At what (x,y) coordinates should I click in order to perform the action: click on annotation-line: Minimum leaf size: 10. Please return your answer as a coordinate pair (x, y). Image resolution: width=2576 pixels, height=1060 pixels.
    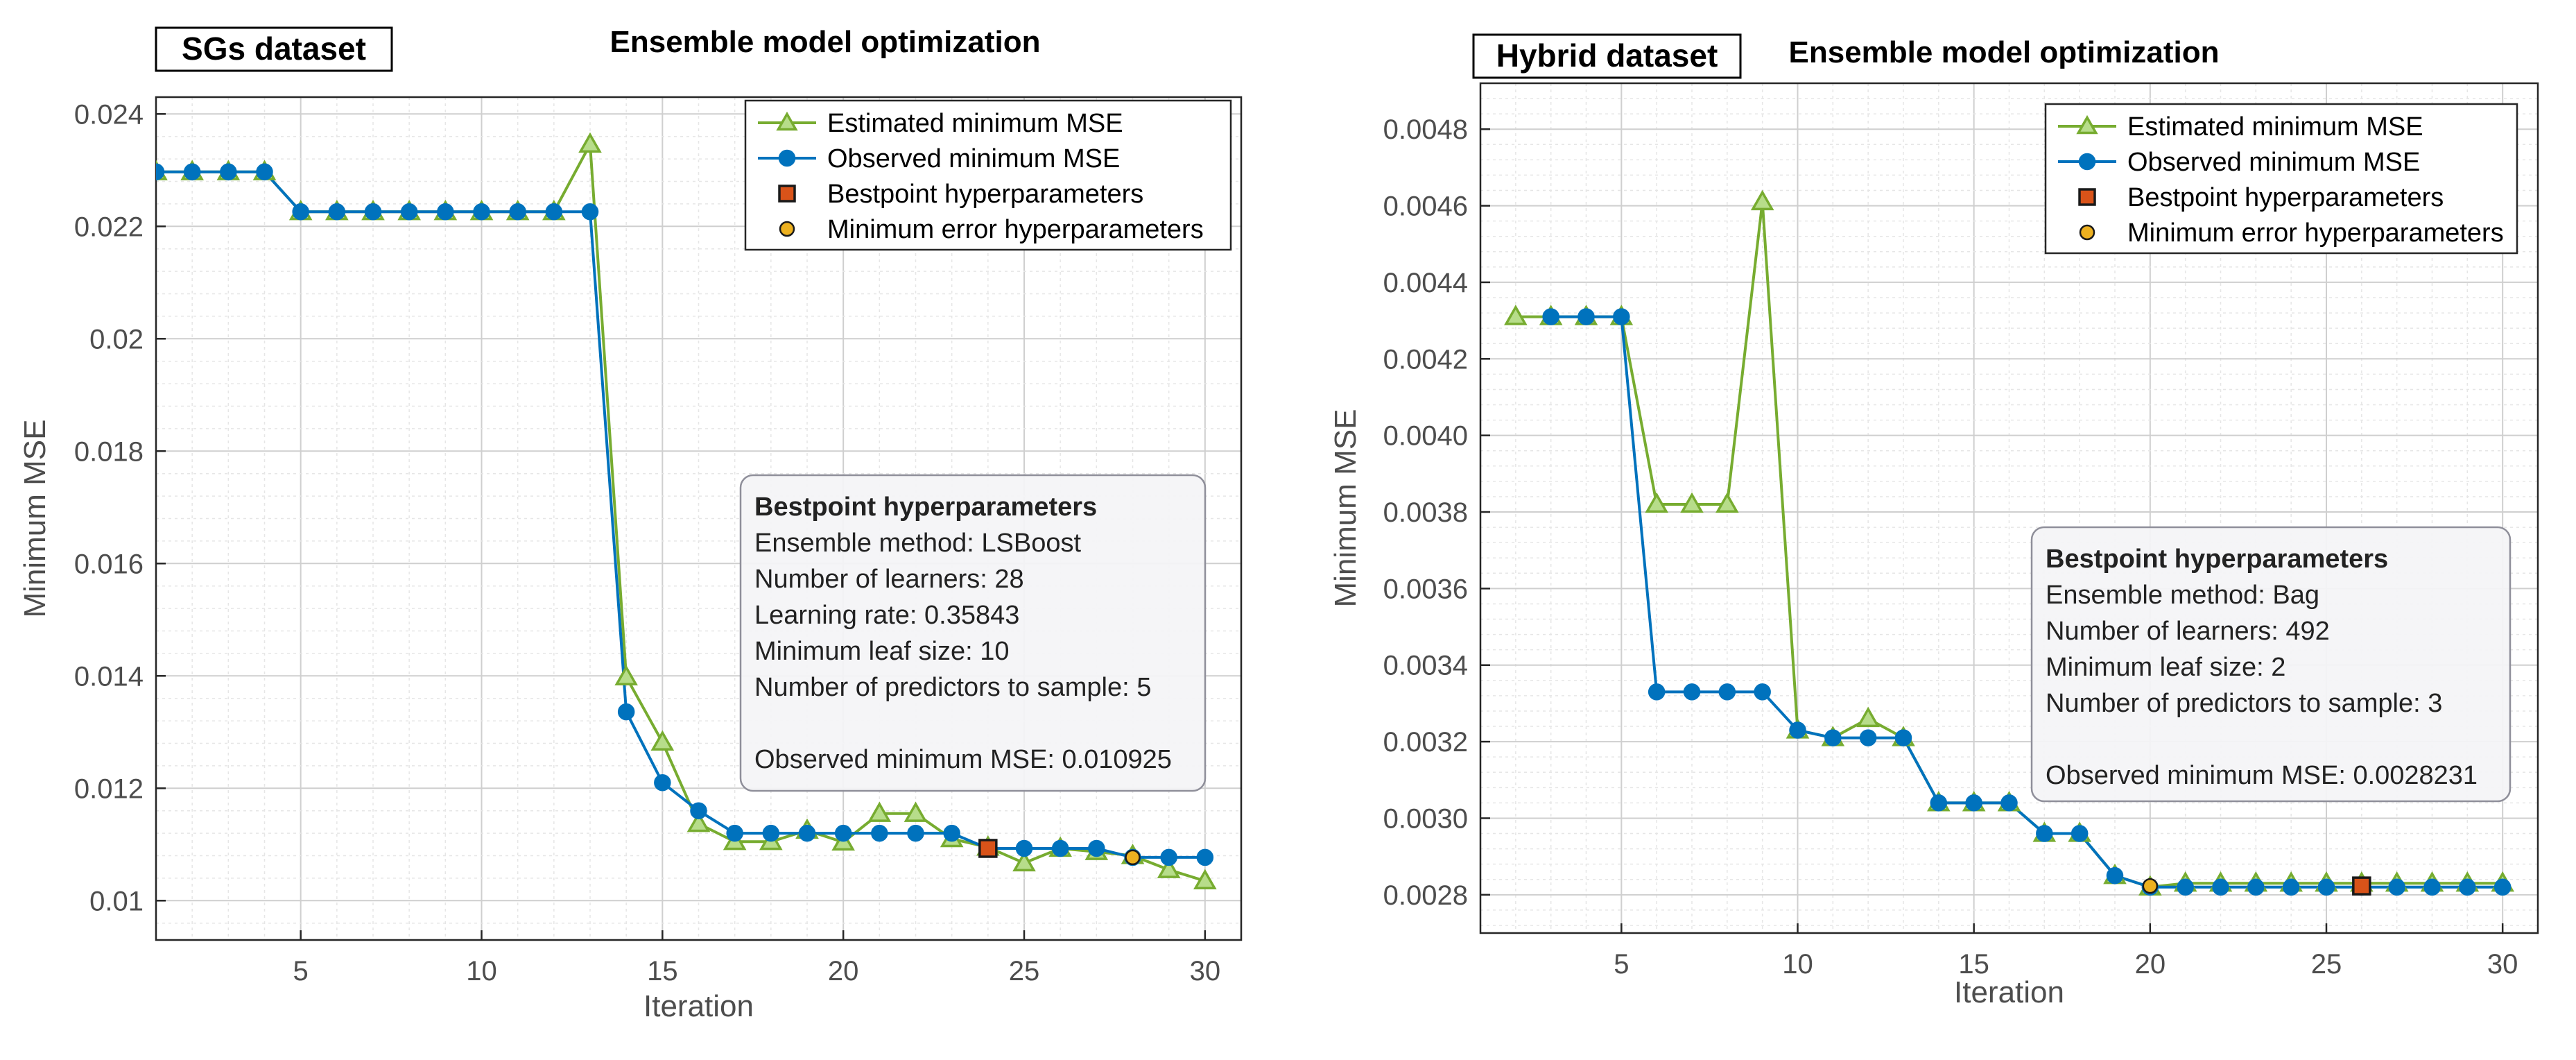
    Looking at the image, I should click on (881, 651).